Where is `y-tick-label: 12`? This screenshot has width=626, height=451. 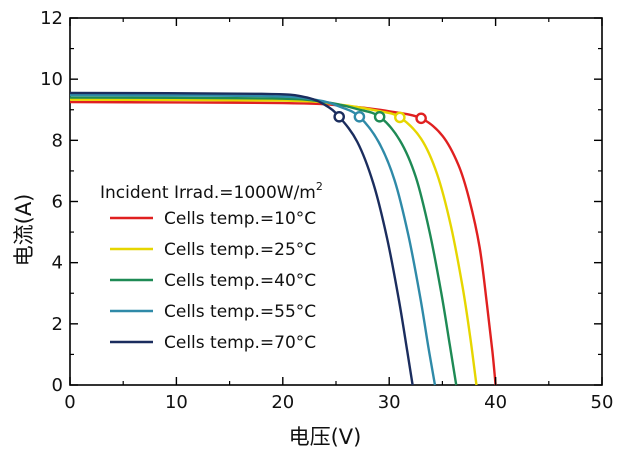 y-tick-label: 12 is located at coordinates (51, 18).